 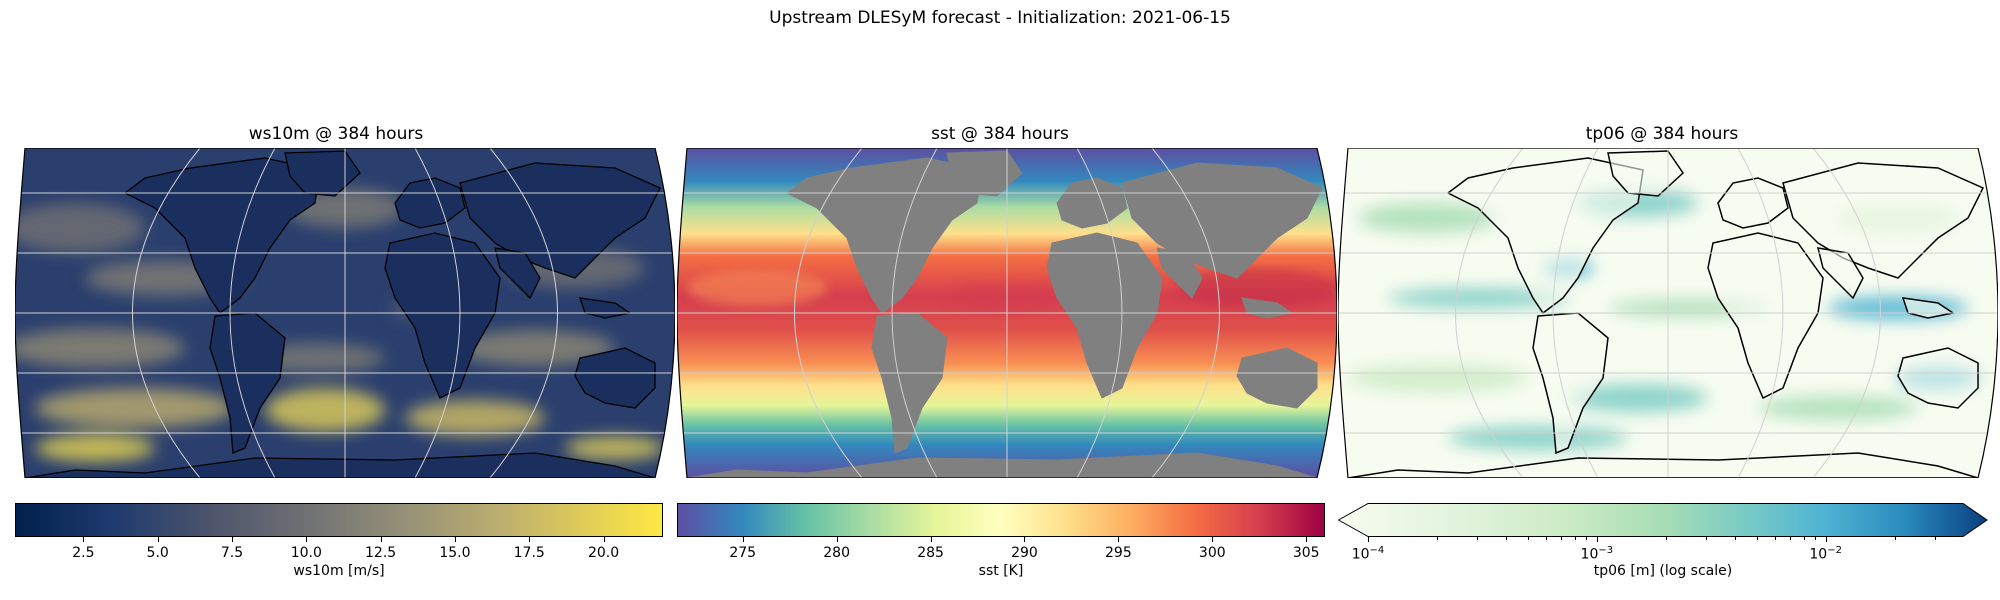 What do you see at coordinates (1000, 134) in the screenshot?
I see `panel-title-sst: sst @ 384 hours` at bounding box center [1000, 134].